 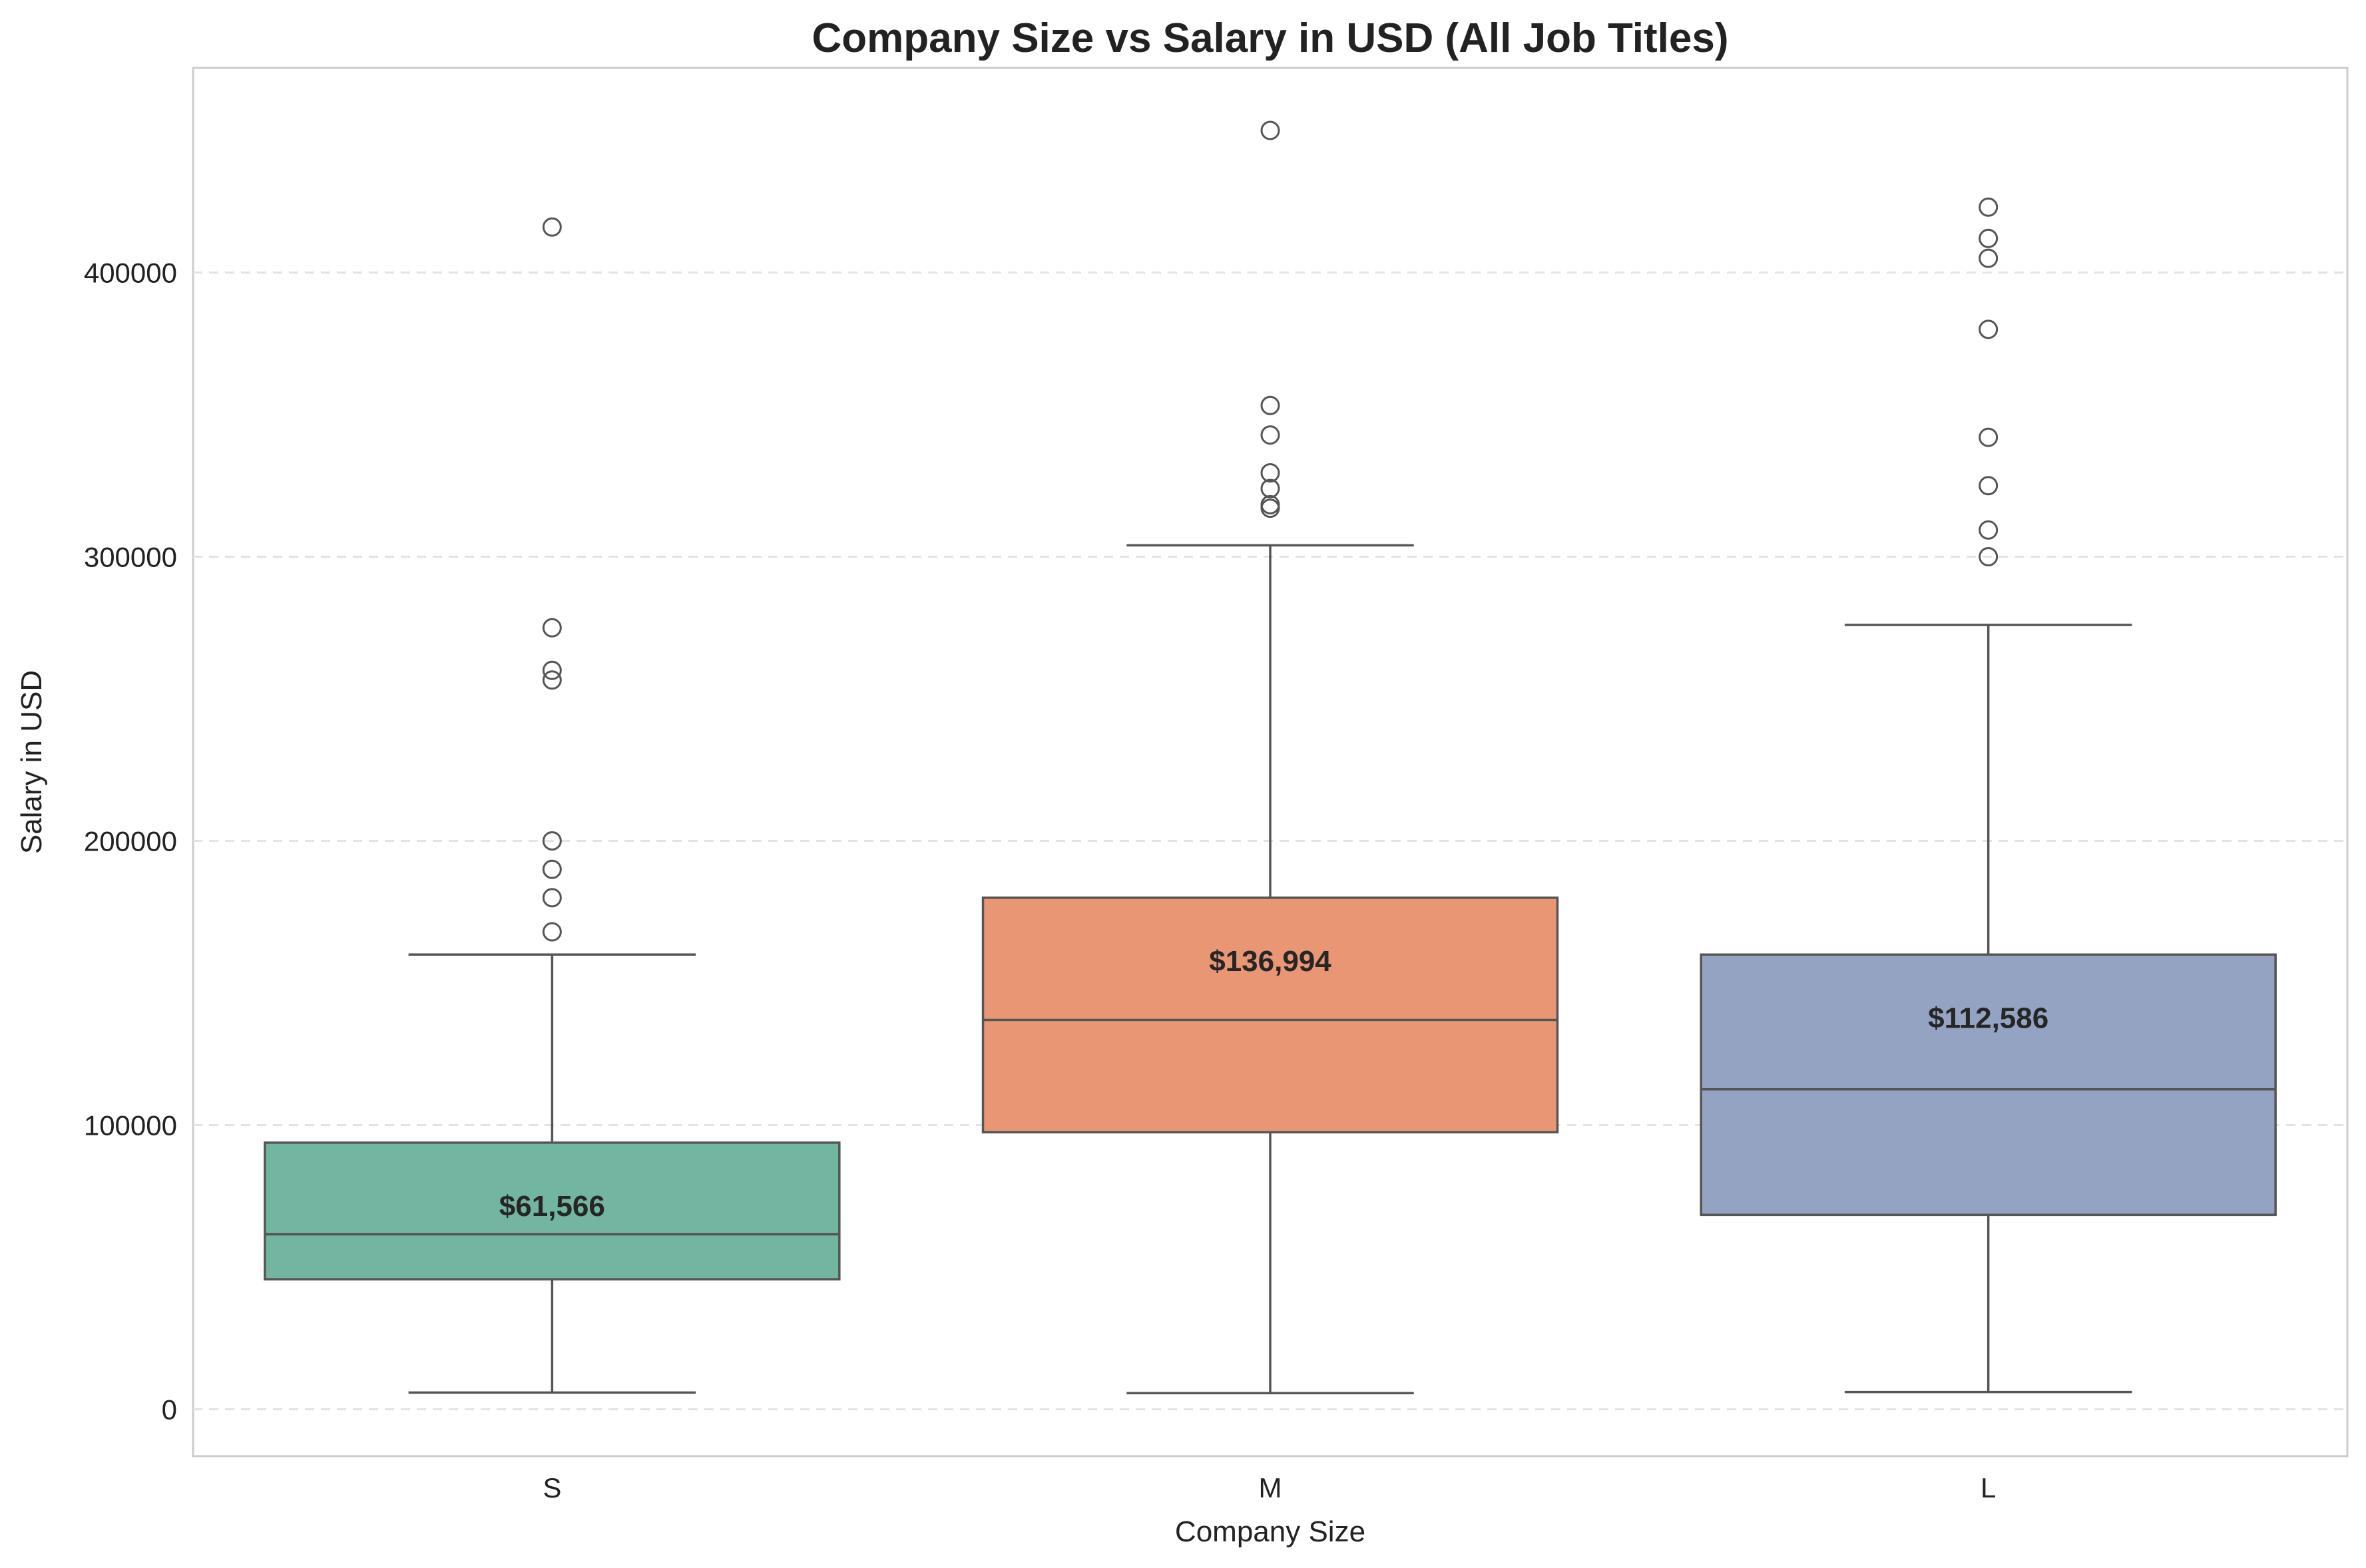 I want to click on y-axis-label: Salary in USD, so click(x=31, y=762).